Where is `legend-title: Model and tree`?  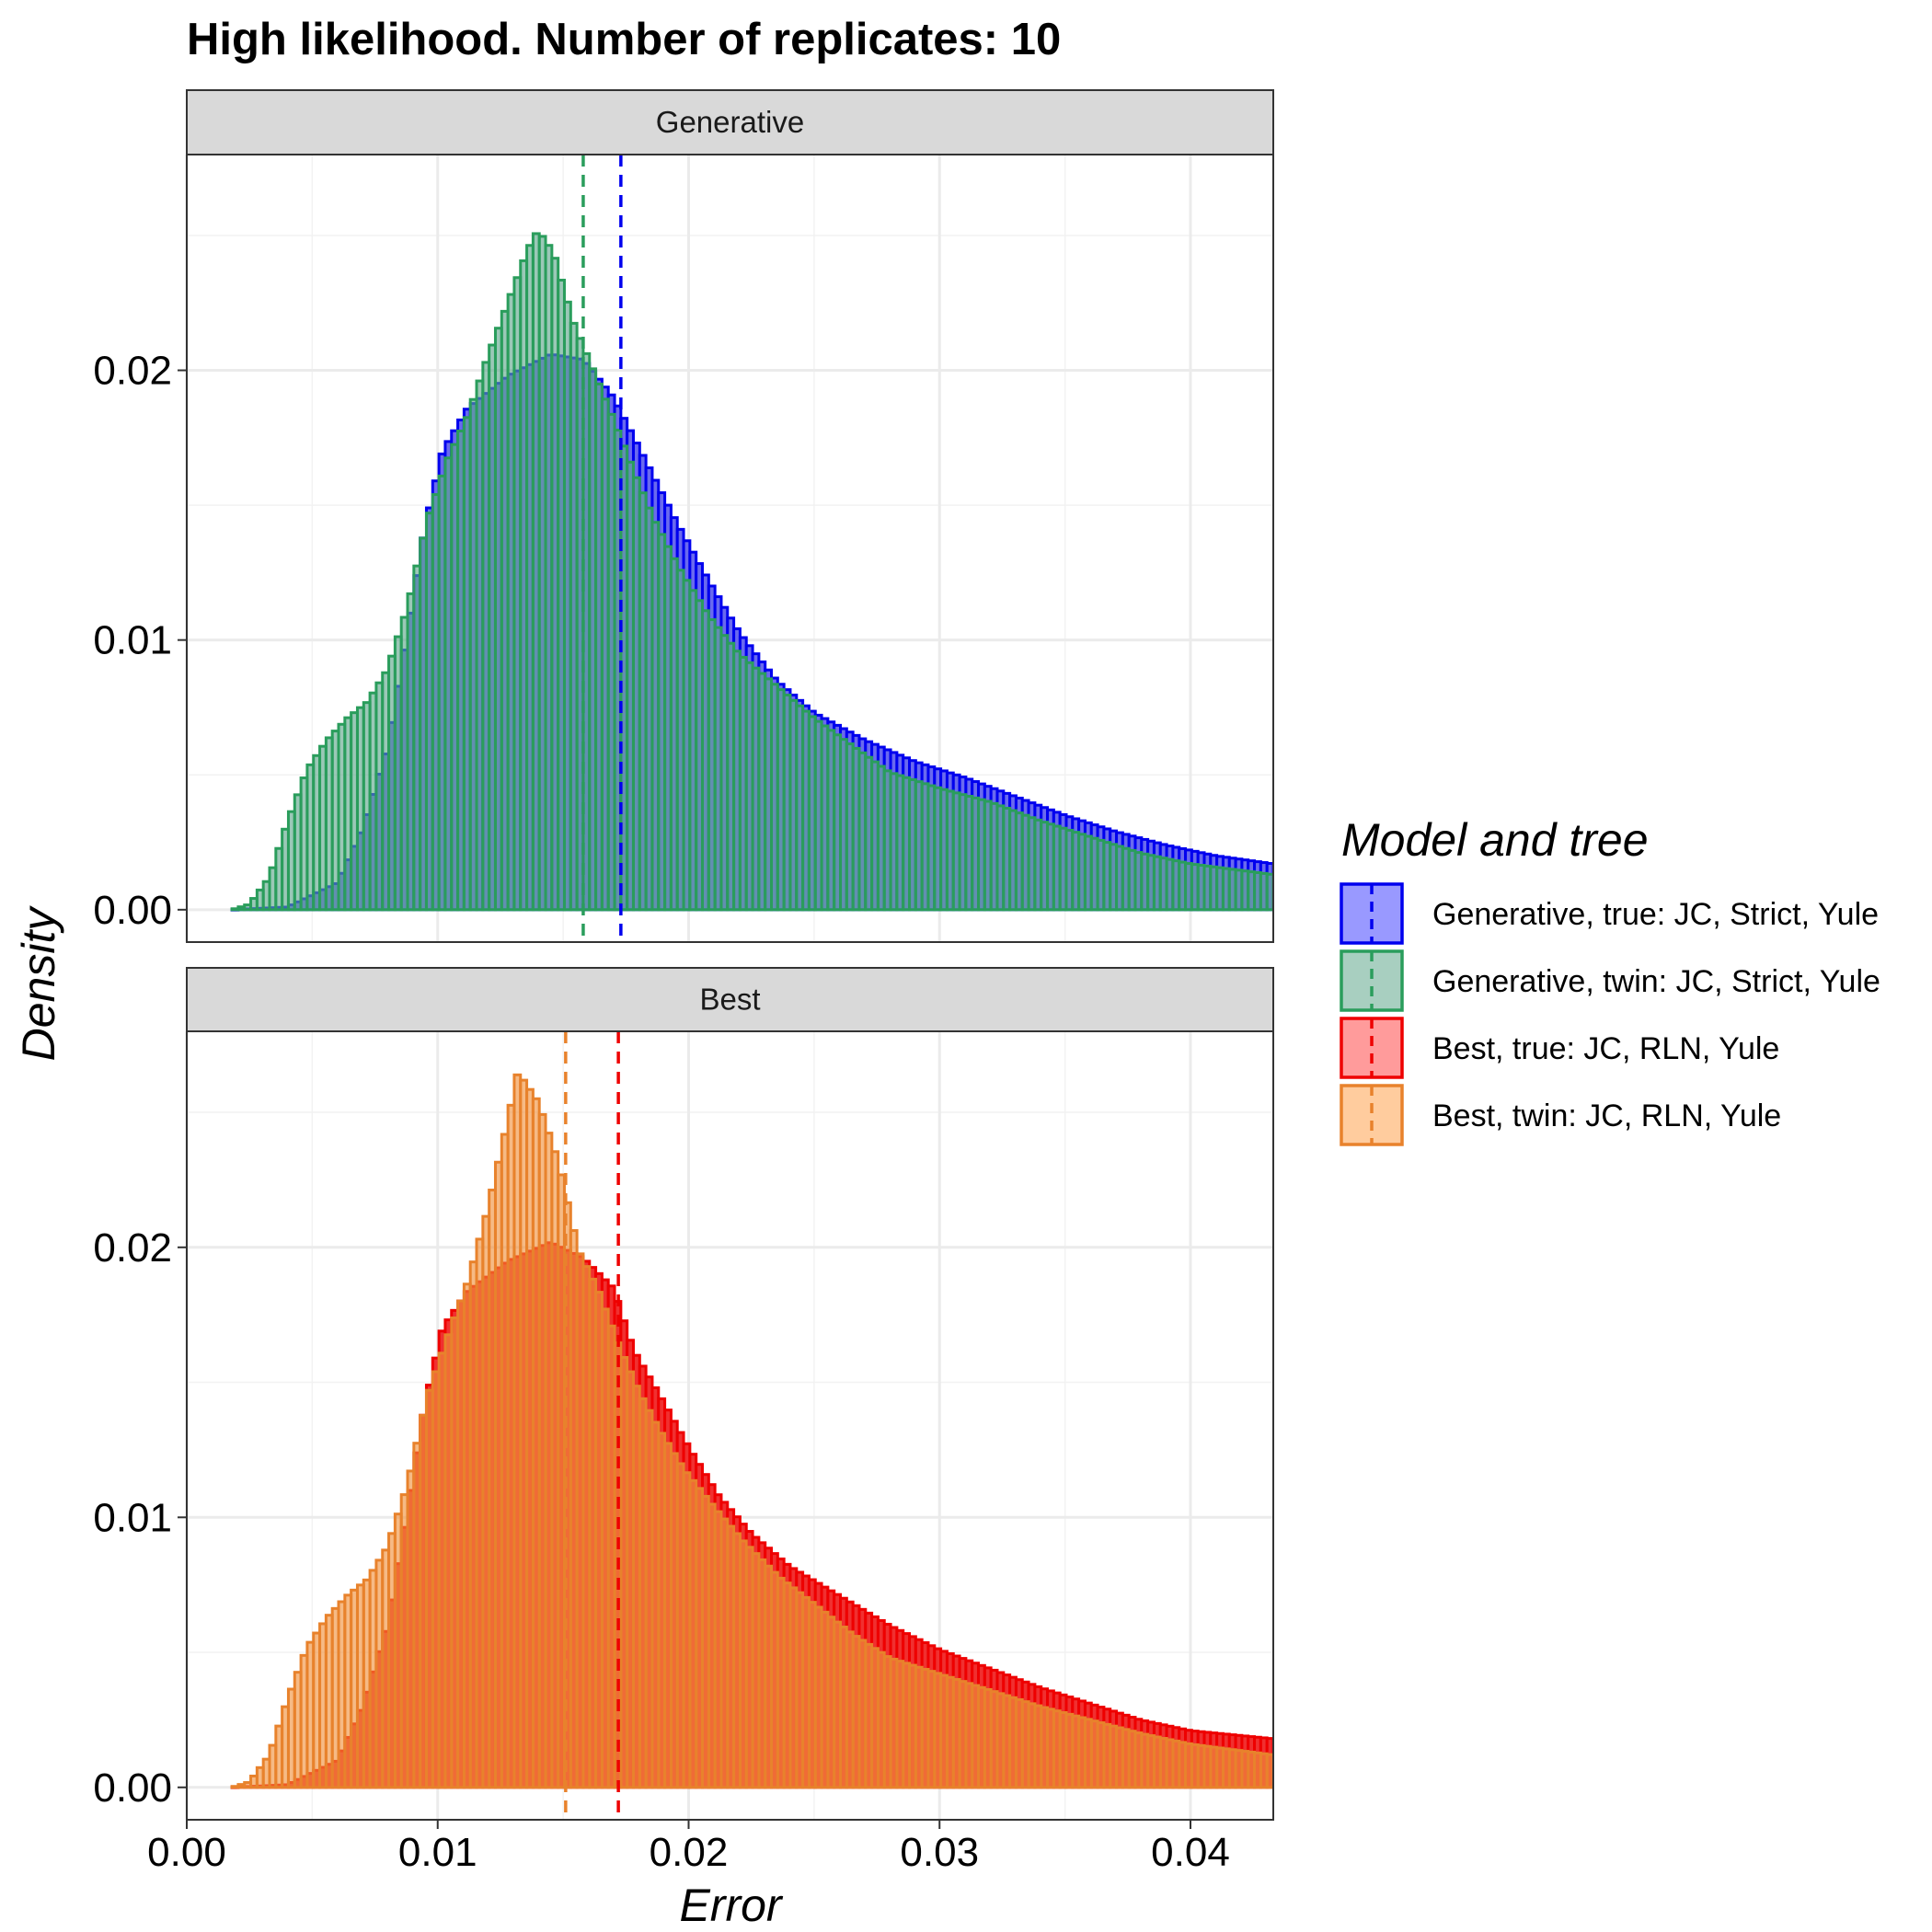
legend-title: Model and tree is located at coordinates (1495, 840).